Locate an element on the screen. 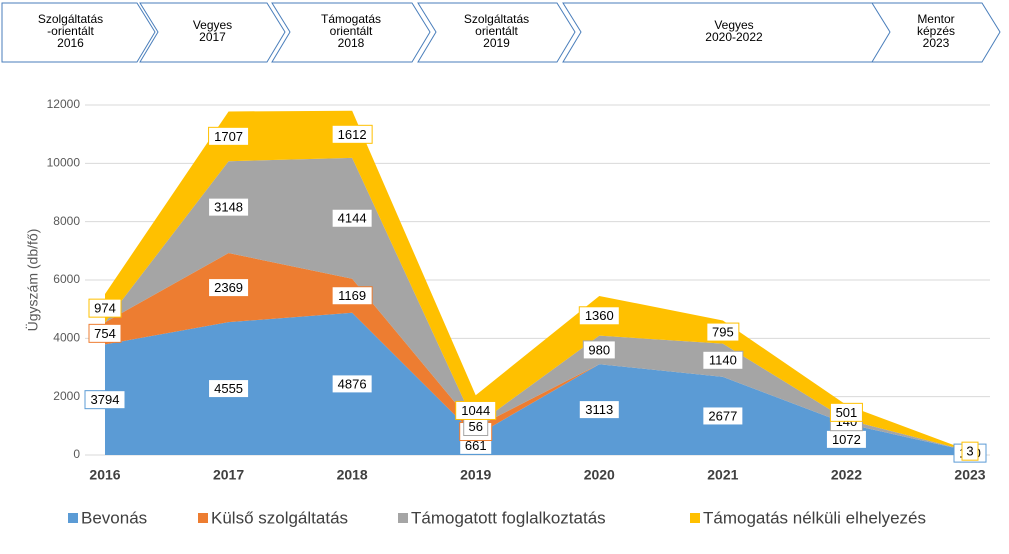  phase-label: 2023 is located at coordinates (936, 43).